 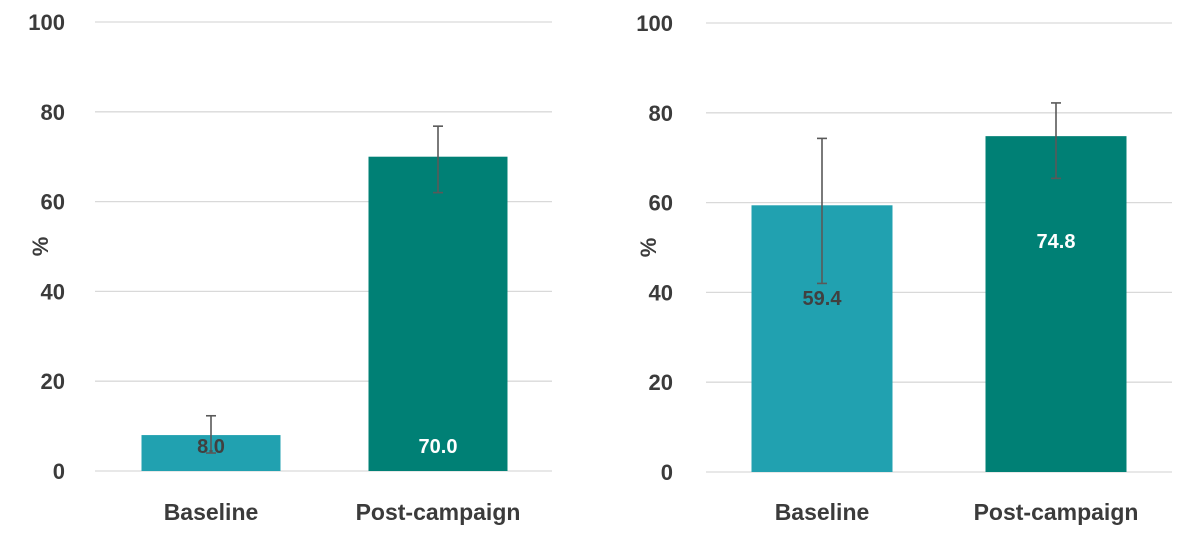 I want to click on data-label: 59.4, so click(x=823, y=299).